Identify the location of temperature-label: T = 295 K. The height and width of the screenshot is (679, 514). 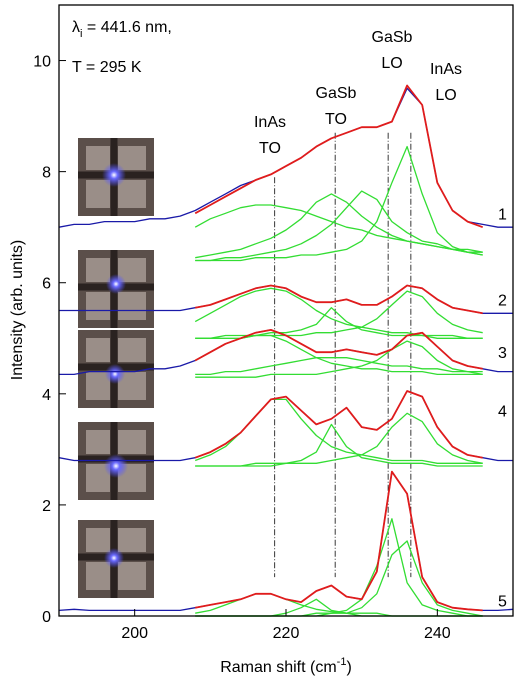
(107, 67).